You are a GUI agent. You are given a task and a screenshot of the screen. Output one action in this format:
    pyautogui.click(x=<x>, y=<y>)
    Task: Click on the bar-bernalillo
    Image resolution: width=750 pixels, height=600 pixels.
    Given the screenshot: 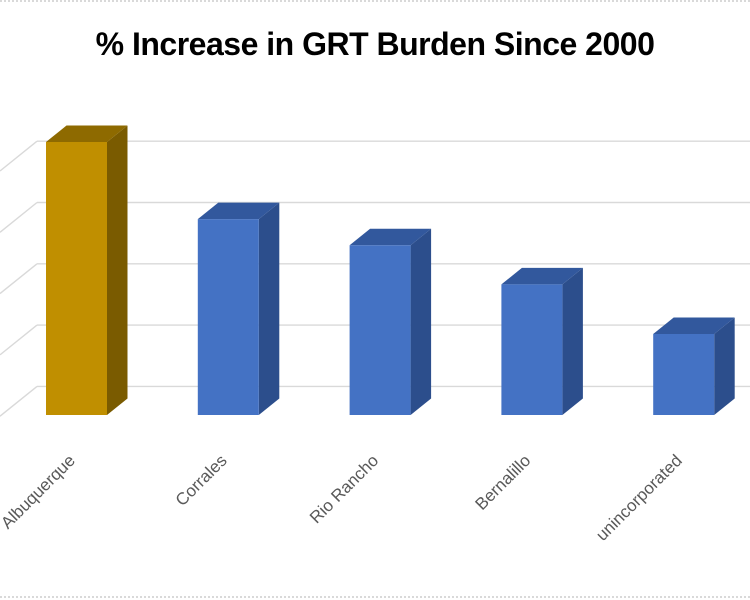 What is the action you would take?
    pyautogui.click(x=542, y=341)
    